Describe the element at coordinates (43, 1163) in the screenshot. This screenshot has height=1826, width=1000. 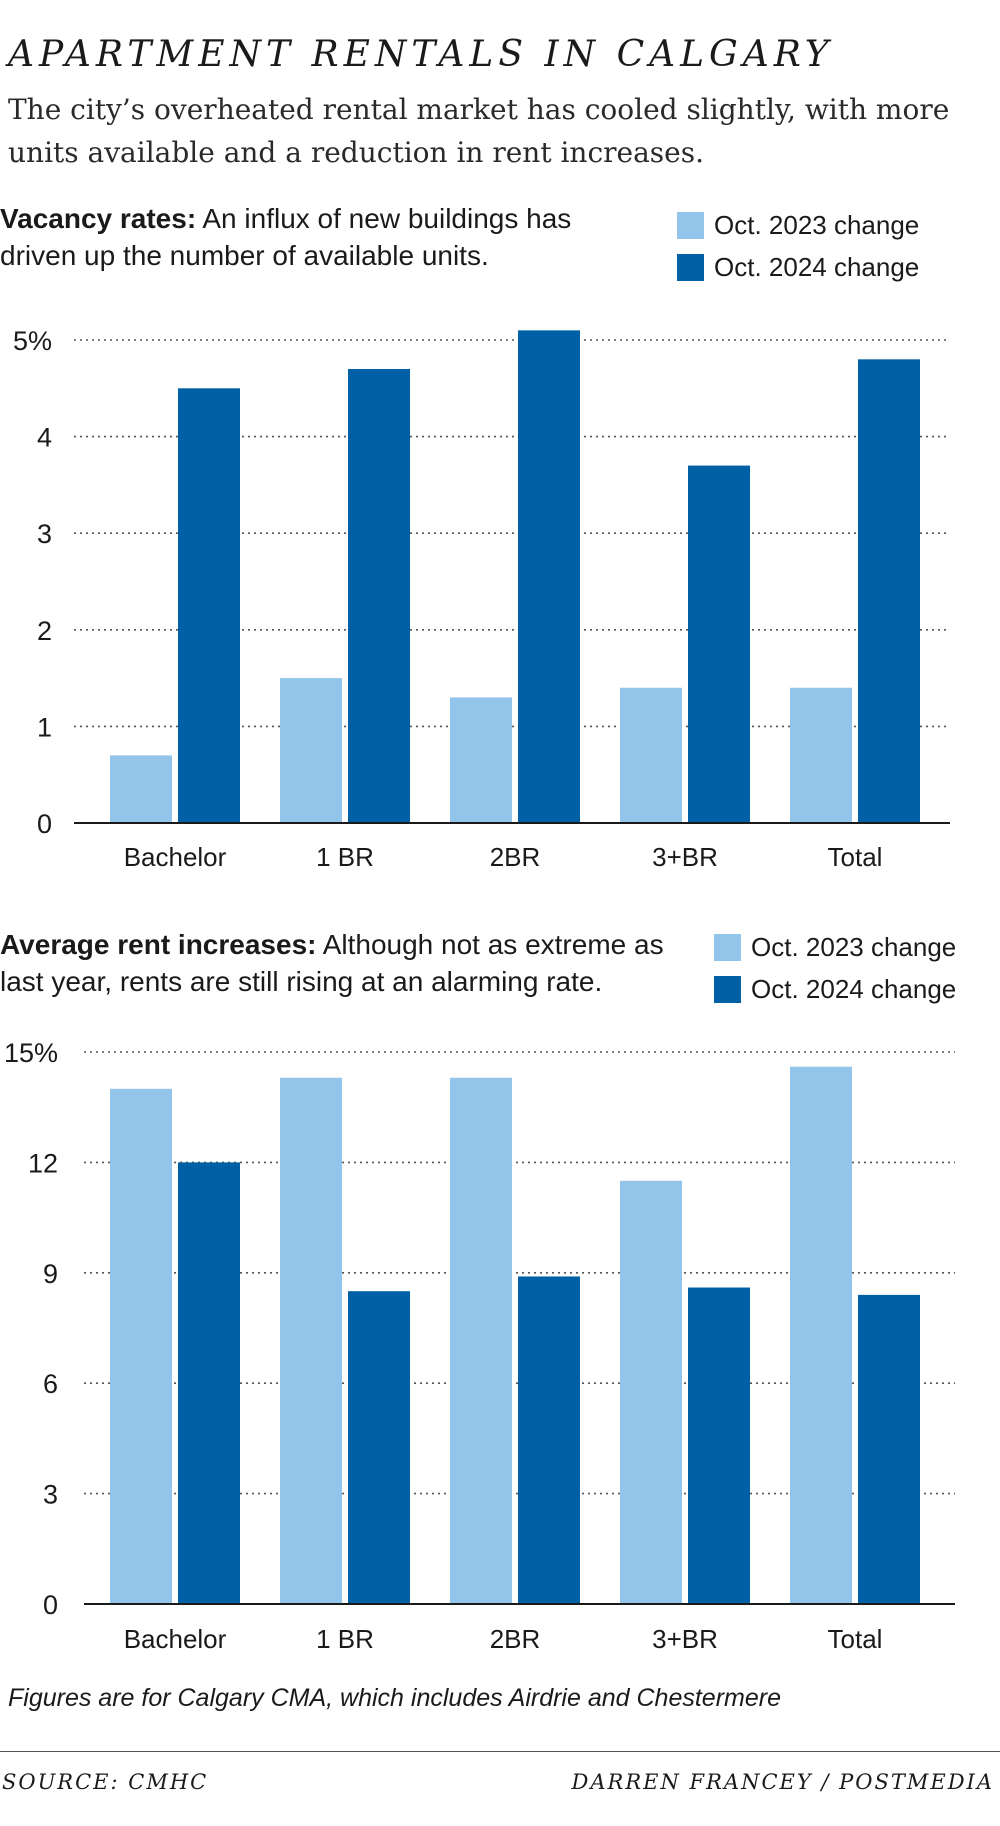
I see `y-tick-label: 12` at that location.